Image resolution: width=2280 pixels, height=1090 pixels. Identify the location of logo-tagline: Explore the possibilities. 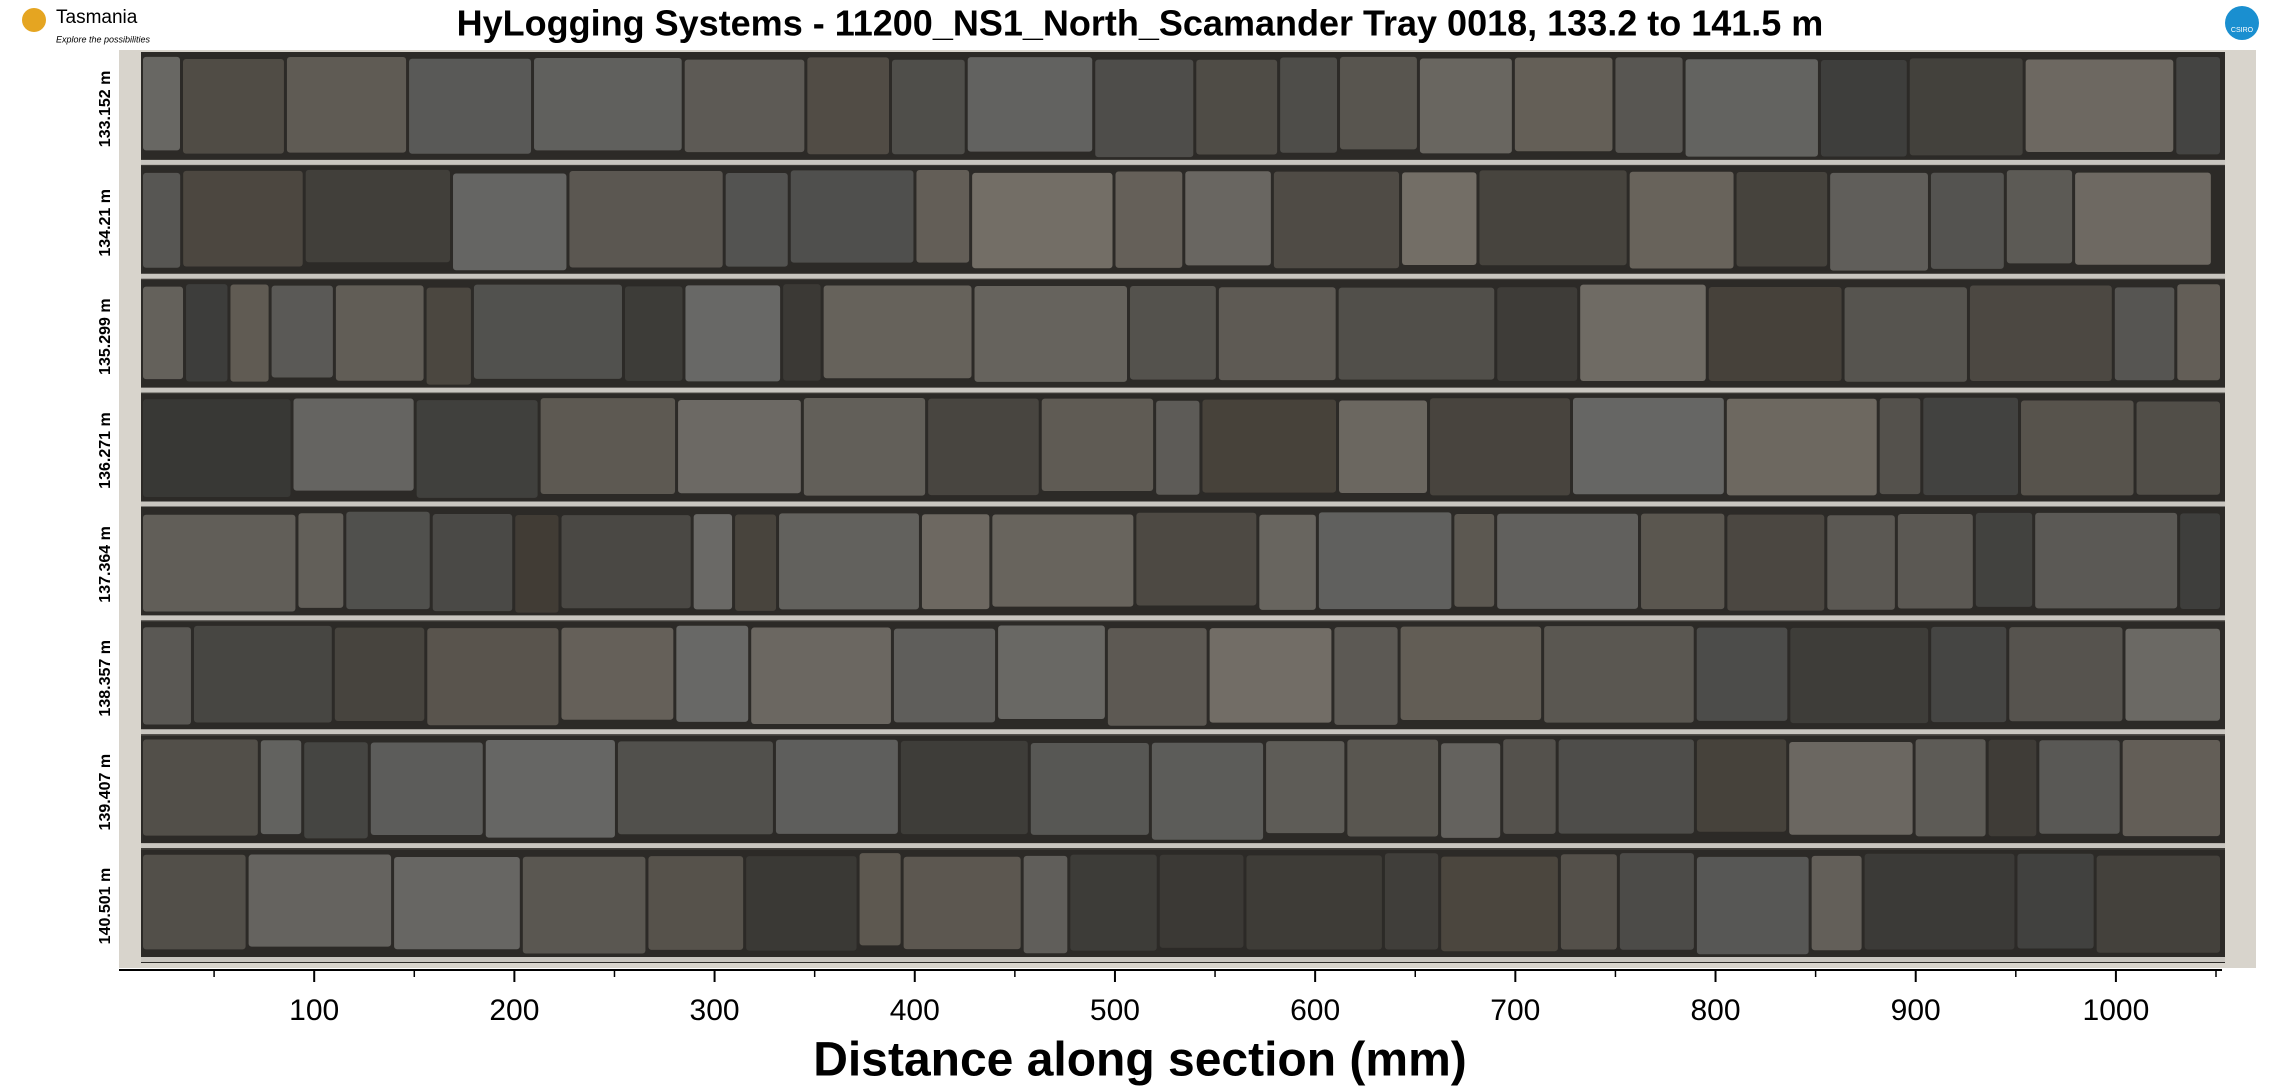
(103, 39).